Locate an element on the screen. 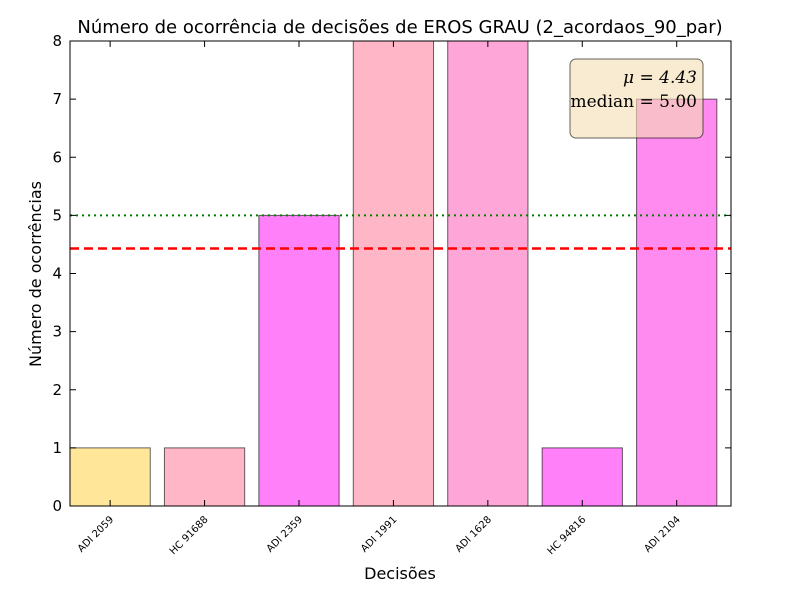  y-tick-label: 4 is located at coordinates (57, 274).